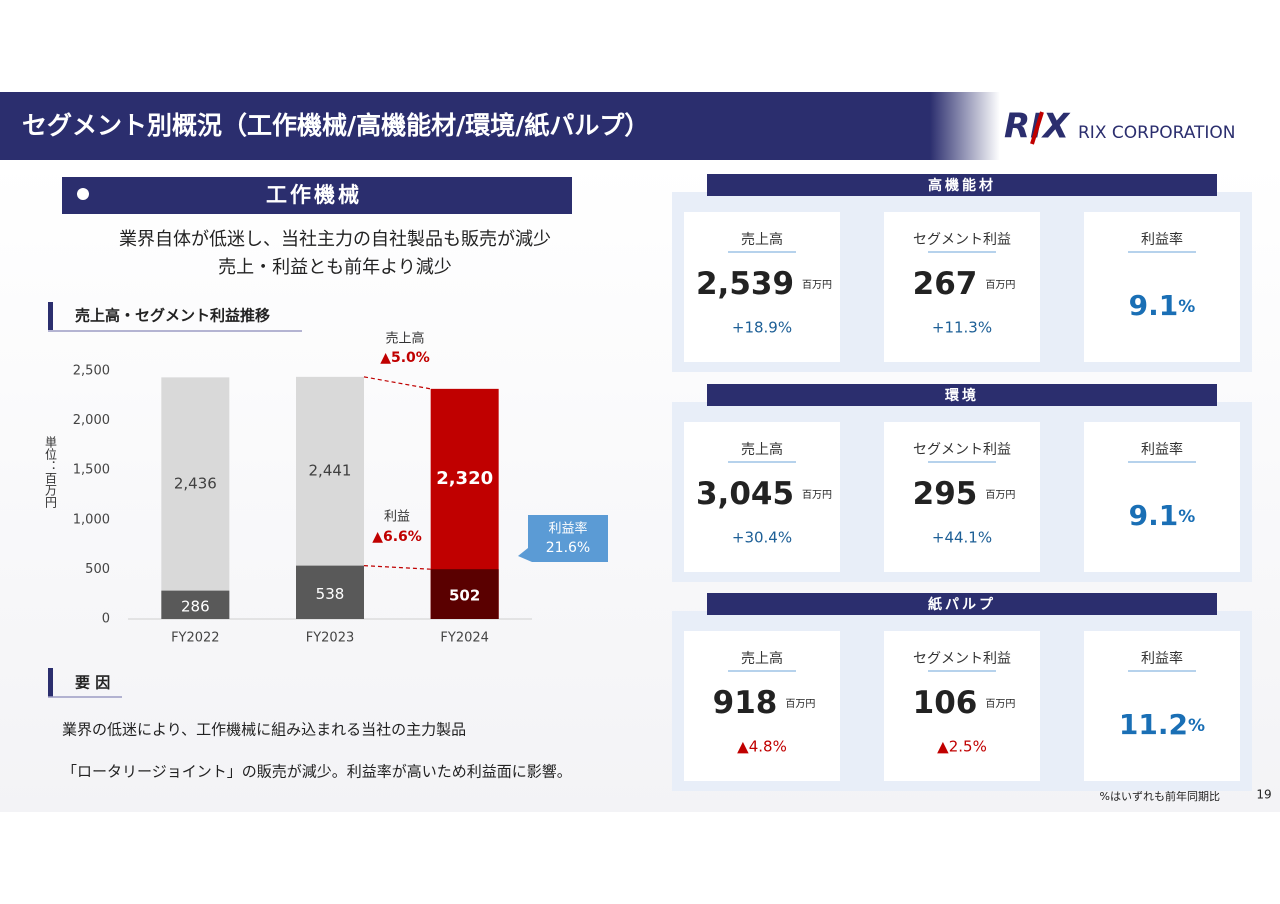 Image resolution: width=1280 pixels, height=904 pixels. I want to click on metric-change: +18.9%, so click(762, 328).